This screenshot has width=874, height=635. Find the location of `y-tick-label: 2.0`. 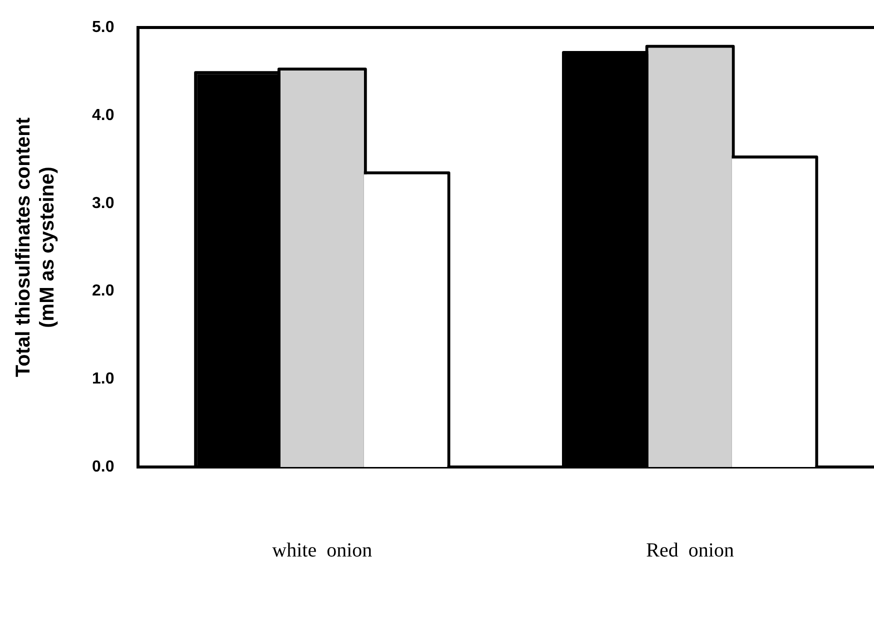

y-tick-label: 2.0 is located at coordinates (103, 291).